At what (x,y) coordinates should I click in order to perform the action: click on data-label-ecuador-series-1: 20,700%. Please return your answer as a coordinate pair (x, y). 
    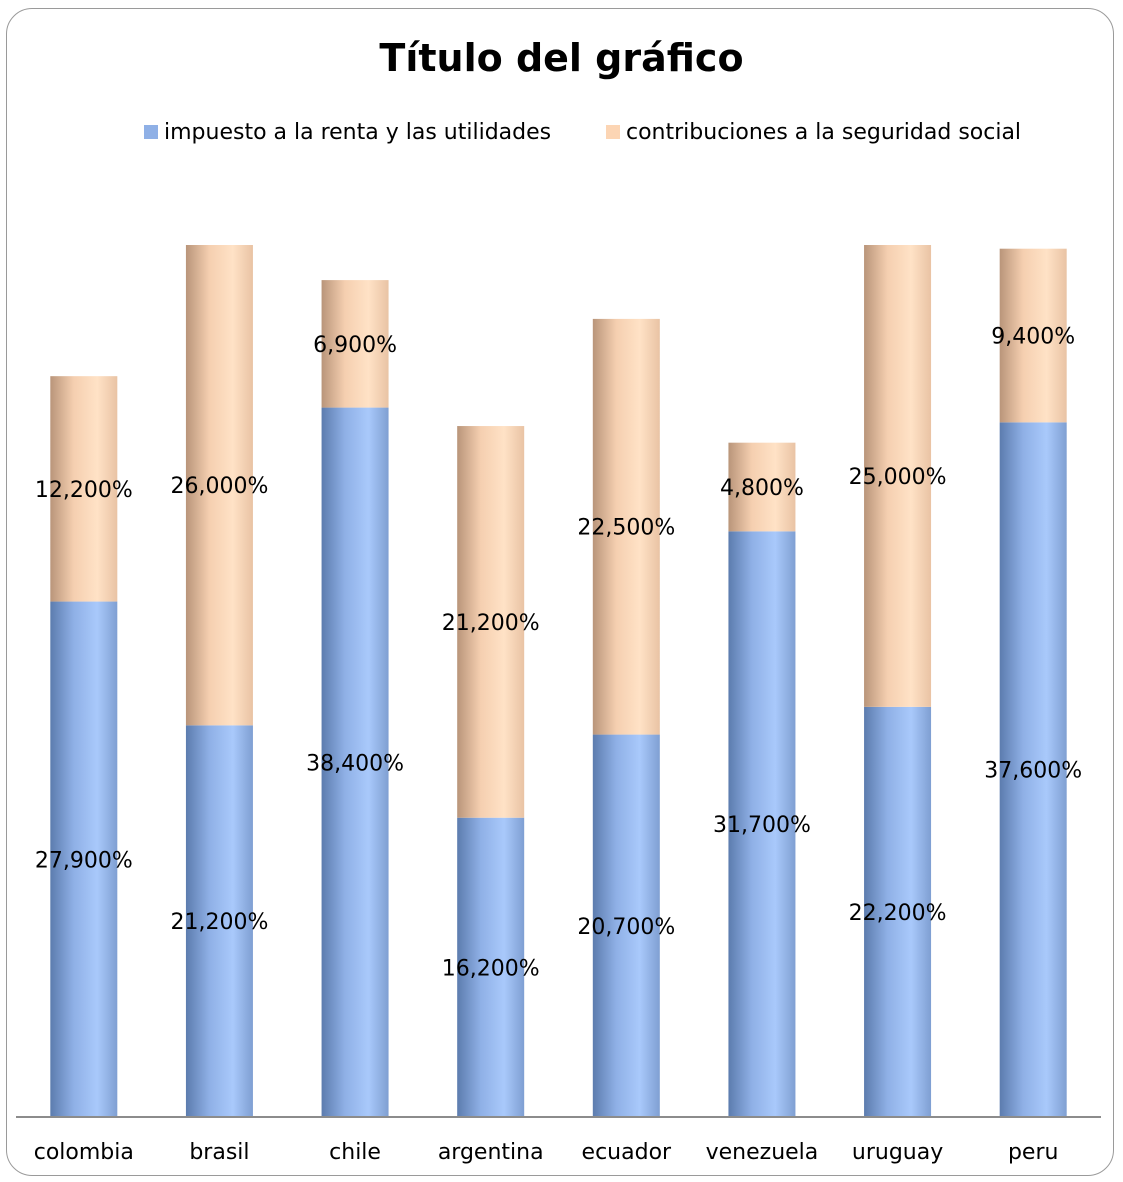
    Looking at the image, I should click on (626, 927).